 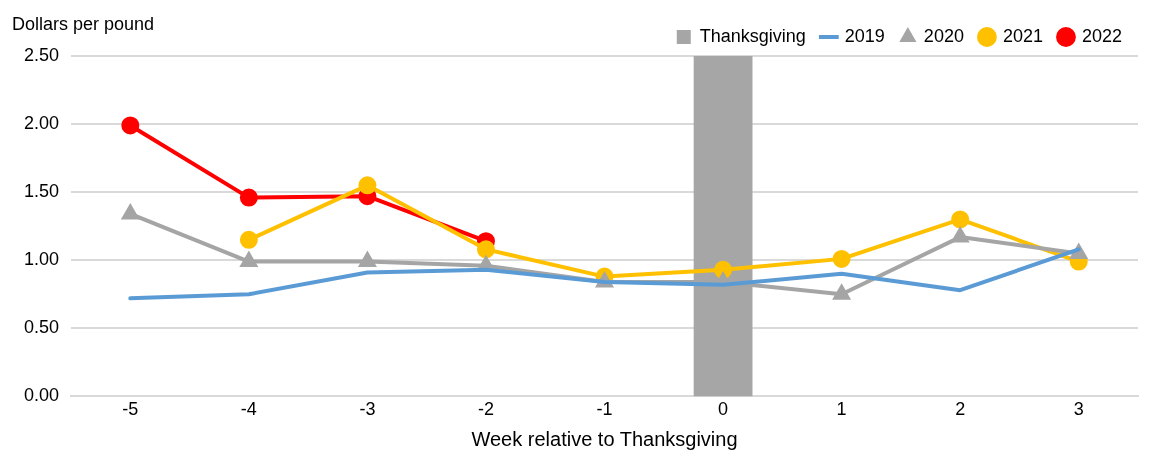 What do you see at coordinates (485, 409) in the screenshot?
I see `x-tick-label: -2` at bounding box center [485, 409].